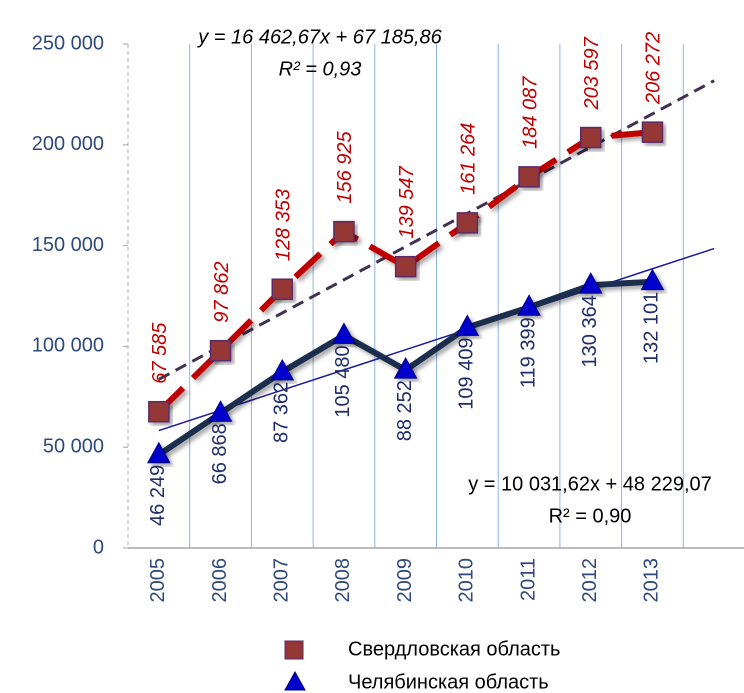  I want to click on data-label: 66 868, so click(220, 453).